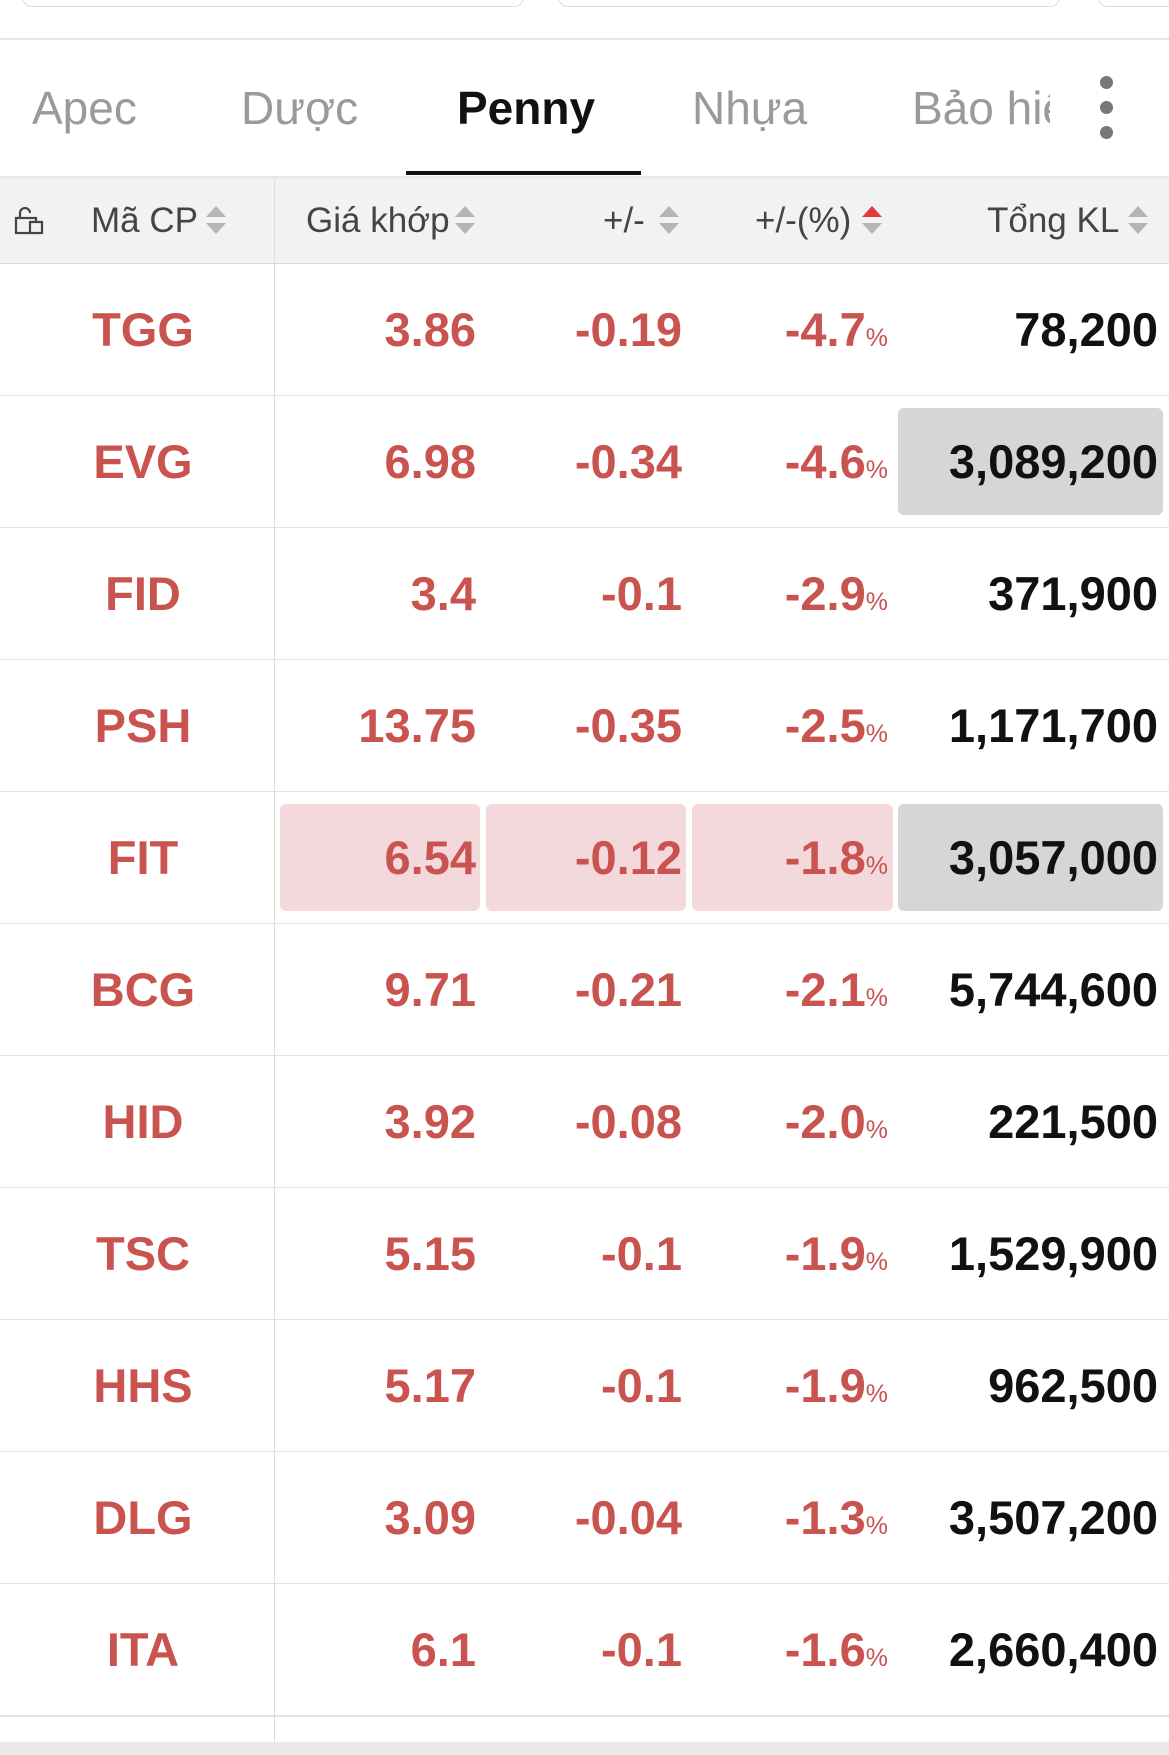 This screenshot has width=1169, height=1755. I want to click on table-row: DLG 3.09 -0.04 -1.3% 3,507,200, so click(584, 1518).